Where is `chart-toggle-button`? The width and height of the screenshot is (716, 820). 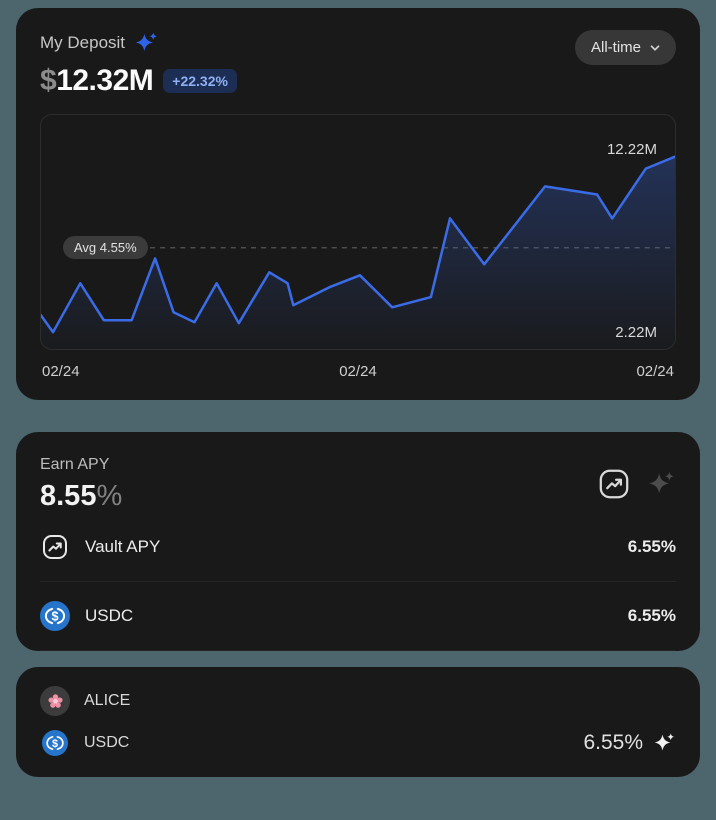
chart-toggle-button is located at coordinates (614, 485).